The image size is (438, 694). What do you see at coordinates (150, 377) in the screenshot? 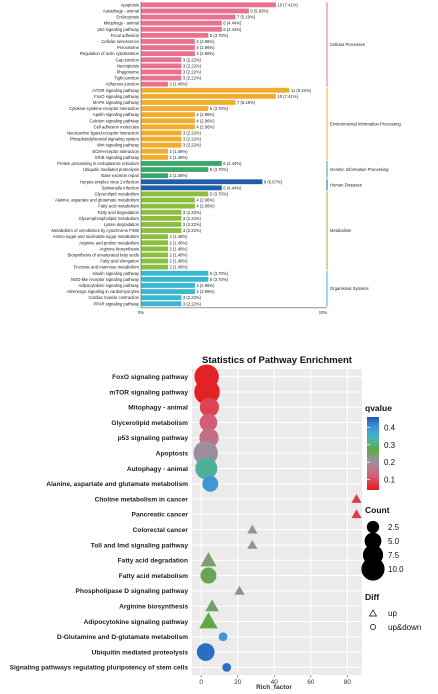
I see `y-category-label: FoxO signaling pathway` at bounding box center [150, 377].